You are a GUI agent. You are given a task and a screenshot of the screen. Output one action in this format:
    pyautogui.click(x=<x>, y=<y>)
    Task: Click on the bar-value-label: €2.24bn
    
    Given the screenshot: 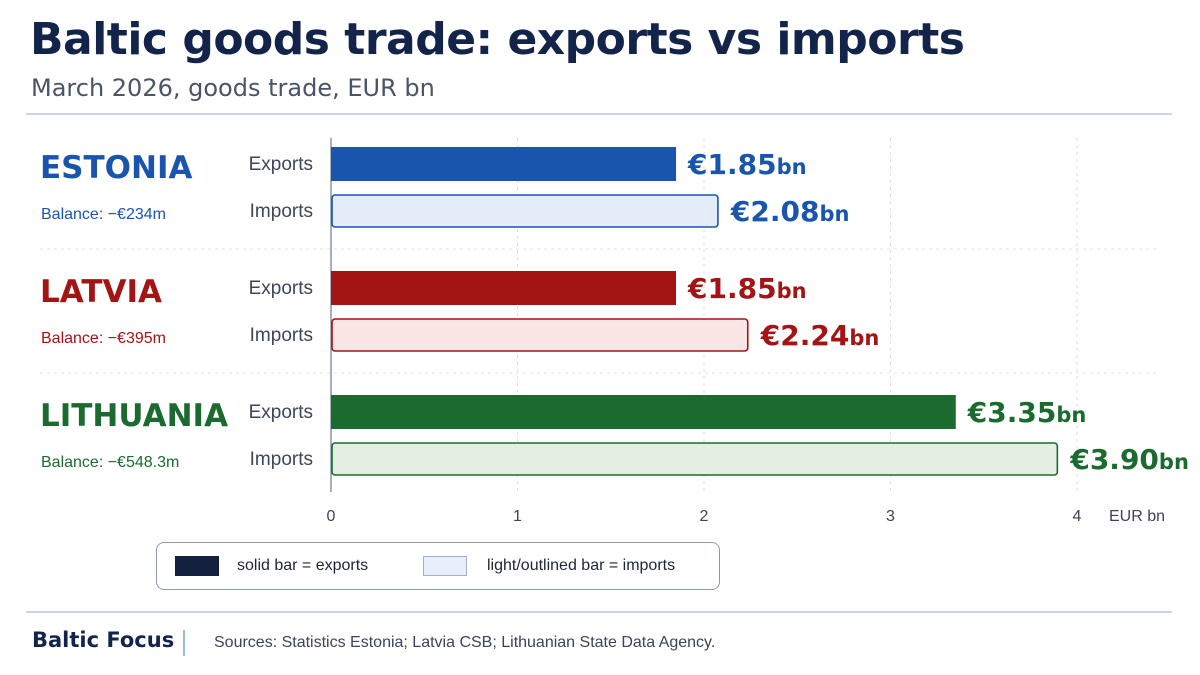 What is the action you would take?
    pyautogui.click(x=820, y=335)
    